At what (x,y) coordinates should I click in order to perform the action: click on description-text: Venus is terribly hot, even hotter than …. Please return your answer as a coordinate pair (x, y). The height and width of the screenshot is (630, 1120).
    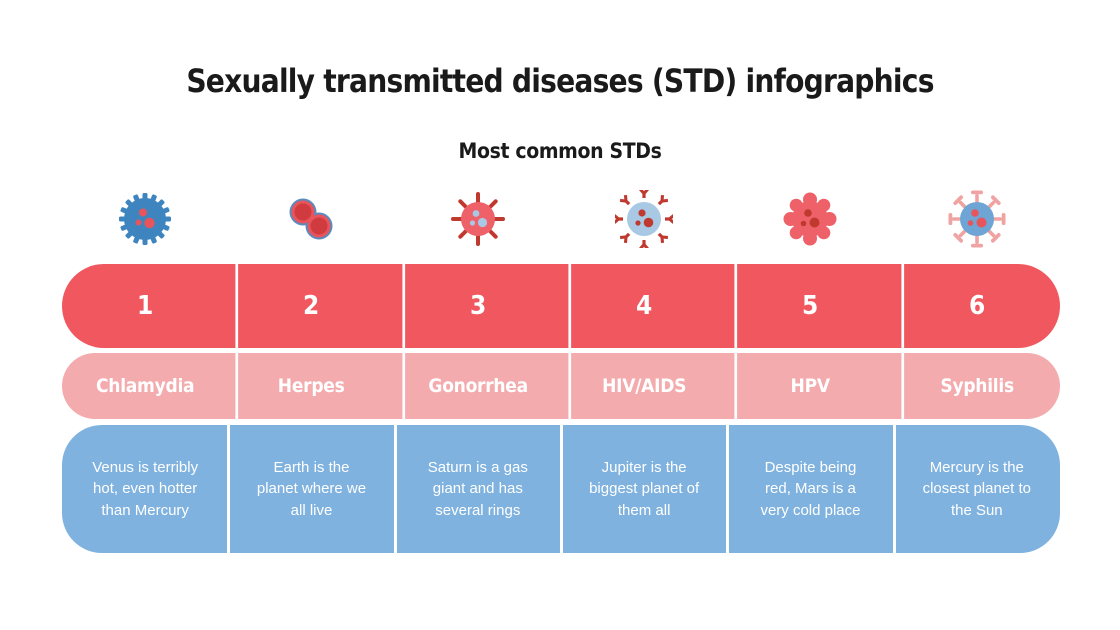
    Looking at the image, I should click on (145, 489).